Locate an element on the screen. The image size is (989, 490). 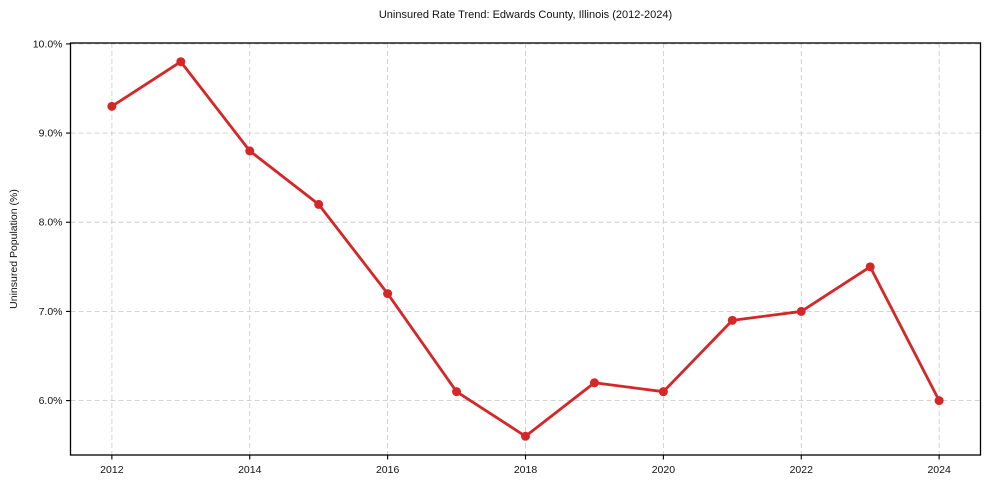
x-tick-label: 2016 is located at coordinates (388, 470).